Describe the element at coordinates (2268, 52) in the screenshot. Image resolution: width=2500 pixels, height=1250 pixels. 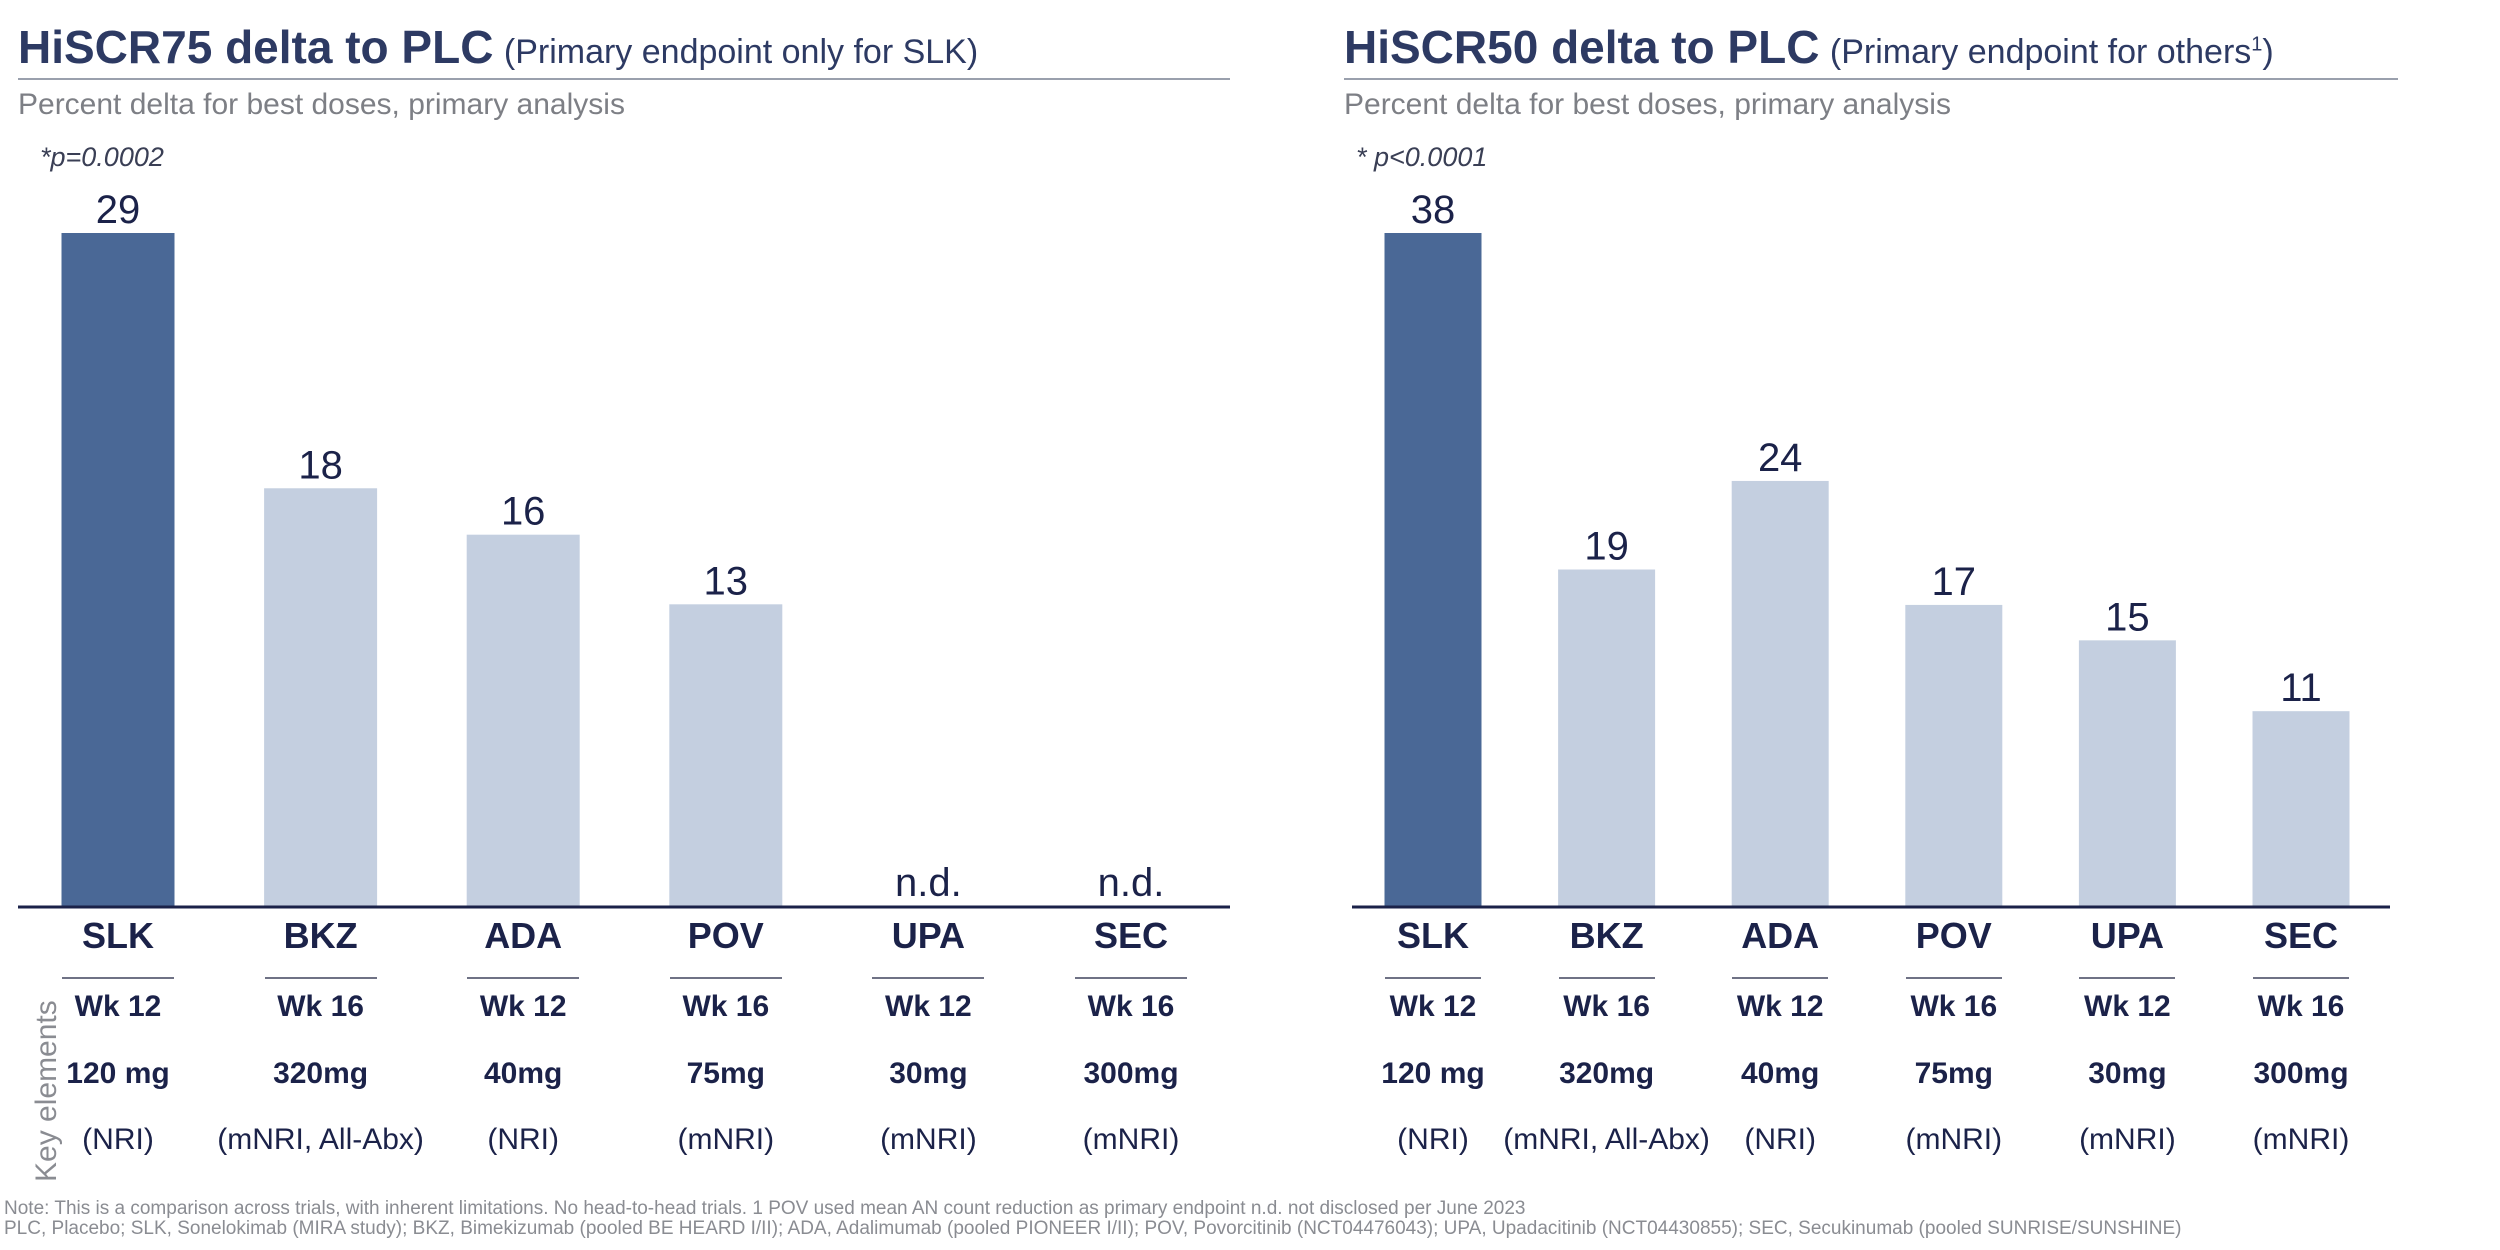
I see `chart-title-note-end: )` at that location.